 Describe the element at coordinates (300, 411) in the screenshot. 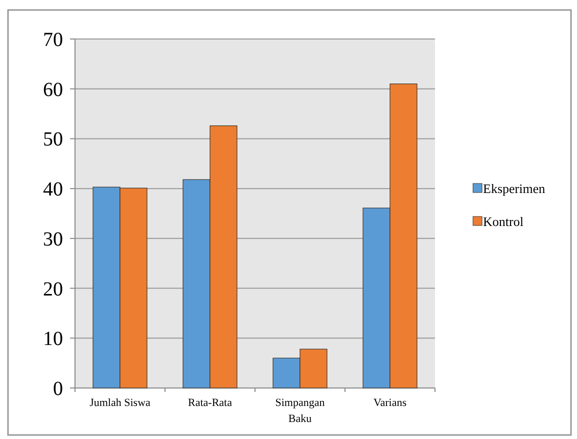

I see `x-tick-label: Simpangan Baku` at that location.